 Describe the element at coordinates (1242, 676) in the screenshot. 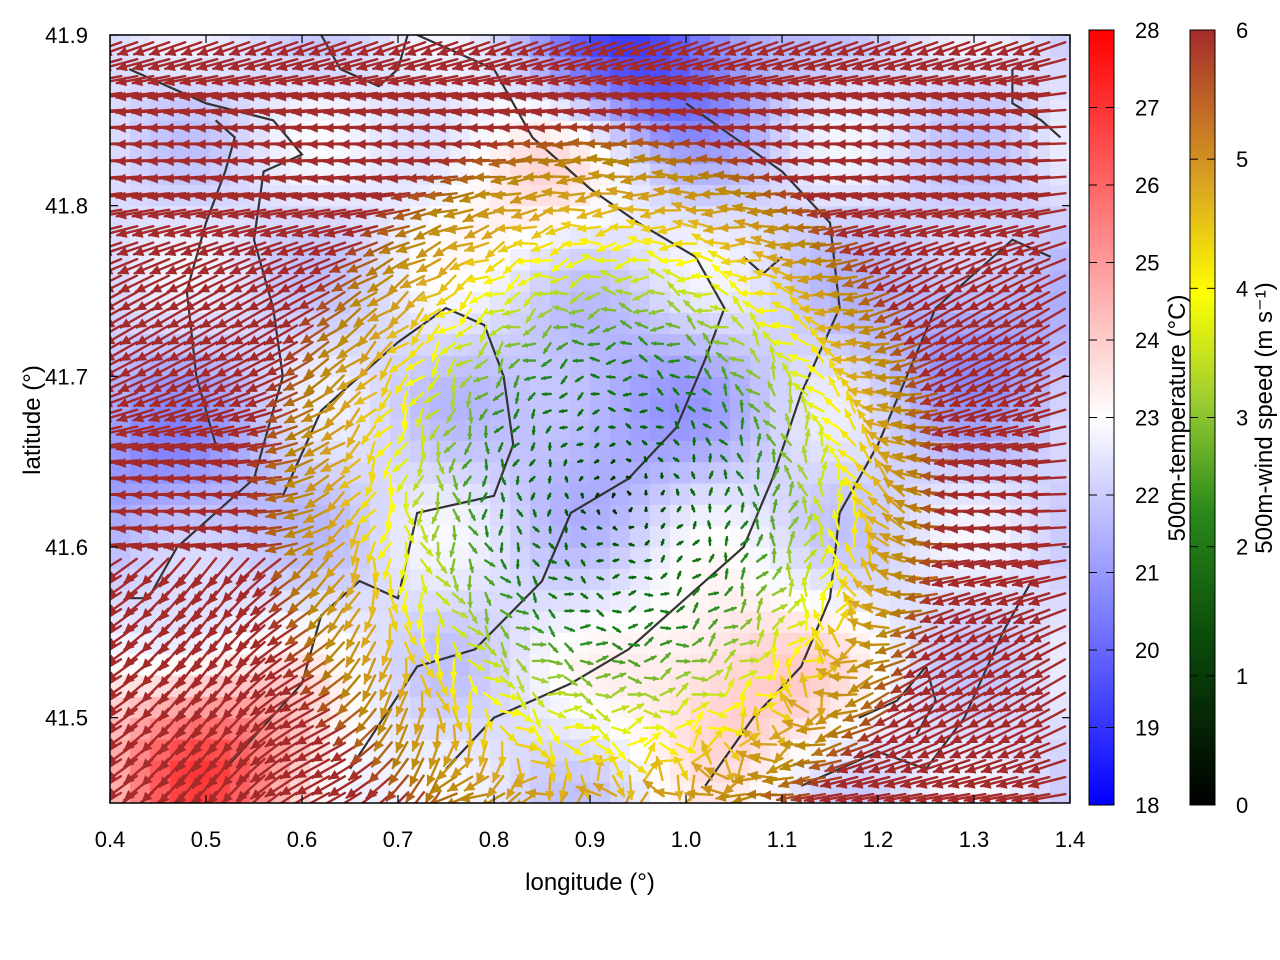

I see `wind-colorbar-tick-label: 1` at that location.